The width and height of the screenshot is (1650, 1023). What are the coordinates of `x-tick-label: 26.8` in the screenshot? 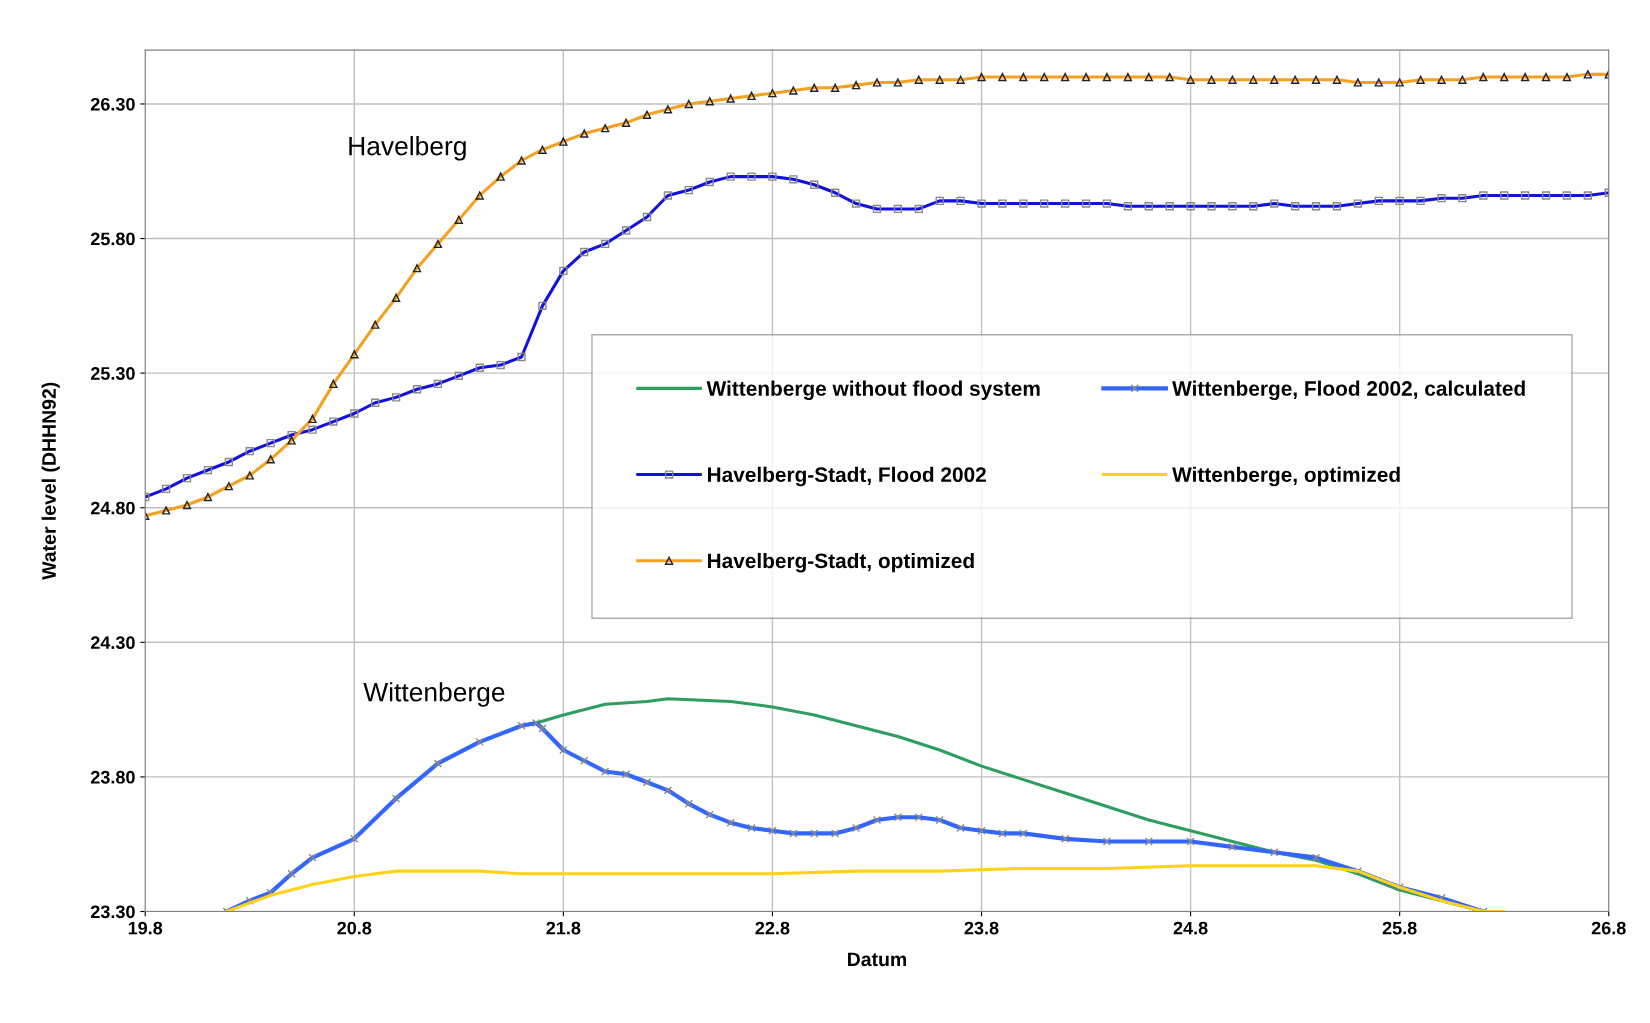 It's located at (1608, 928).